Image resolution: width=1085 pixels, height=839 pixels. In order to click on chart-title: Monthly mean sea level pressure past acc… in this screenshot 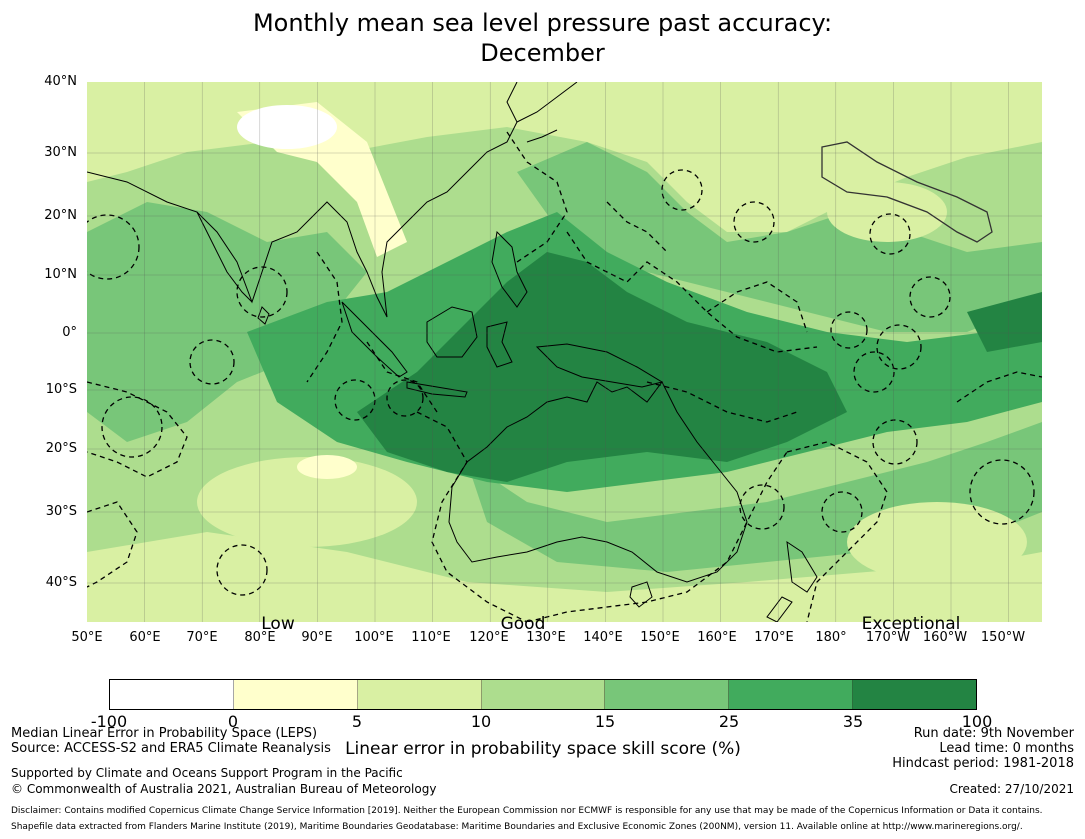, I will do `click(542, 38)`.